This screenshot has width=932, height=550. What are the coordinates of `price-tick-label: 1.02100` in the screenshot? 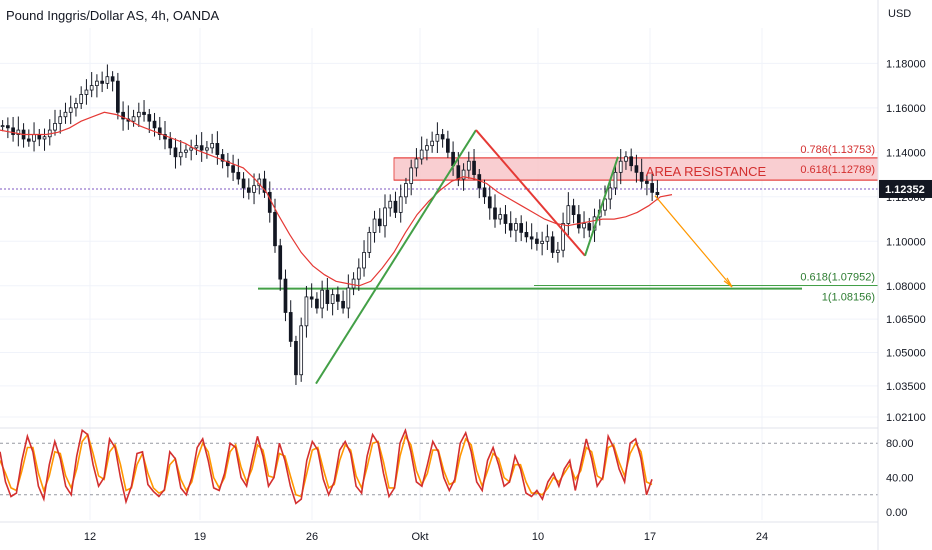 It's located at (906, 418).